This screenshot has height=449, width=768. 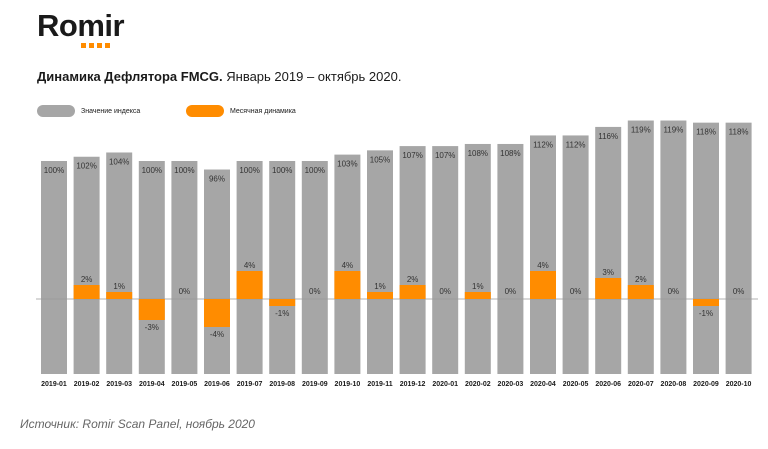 I want to click on x-tick-label: 2019-10, so click(x=348, y=384).